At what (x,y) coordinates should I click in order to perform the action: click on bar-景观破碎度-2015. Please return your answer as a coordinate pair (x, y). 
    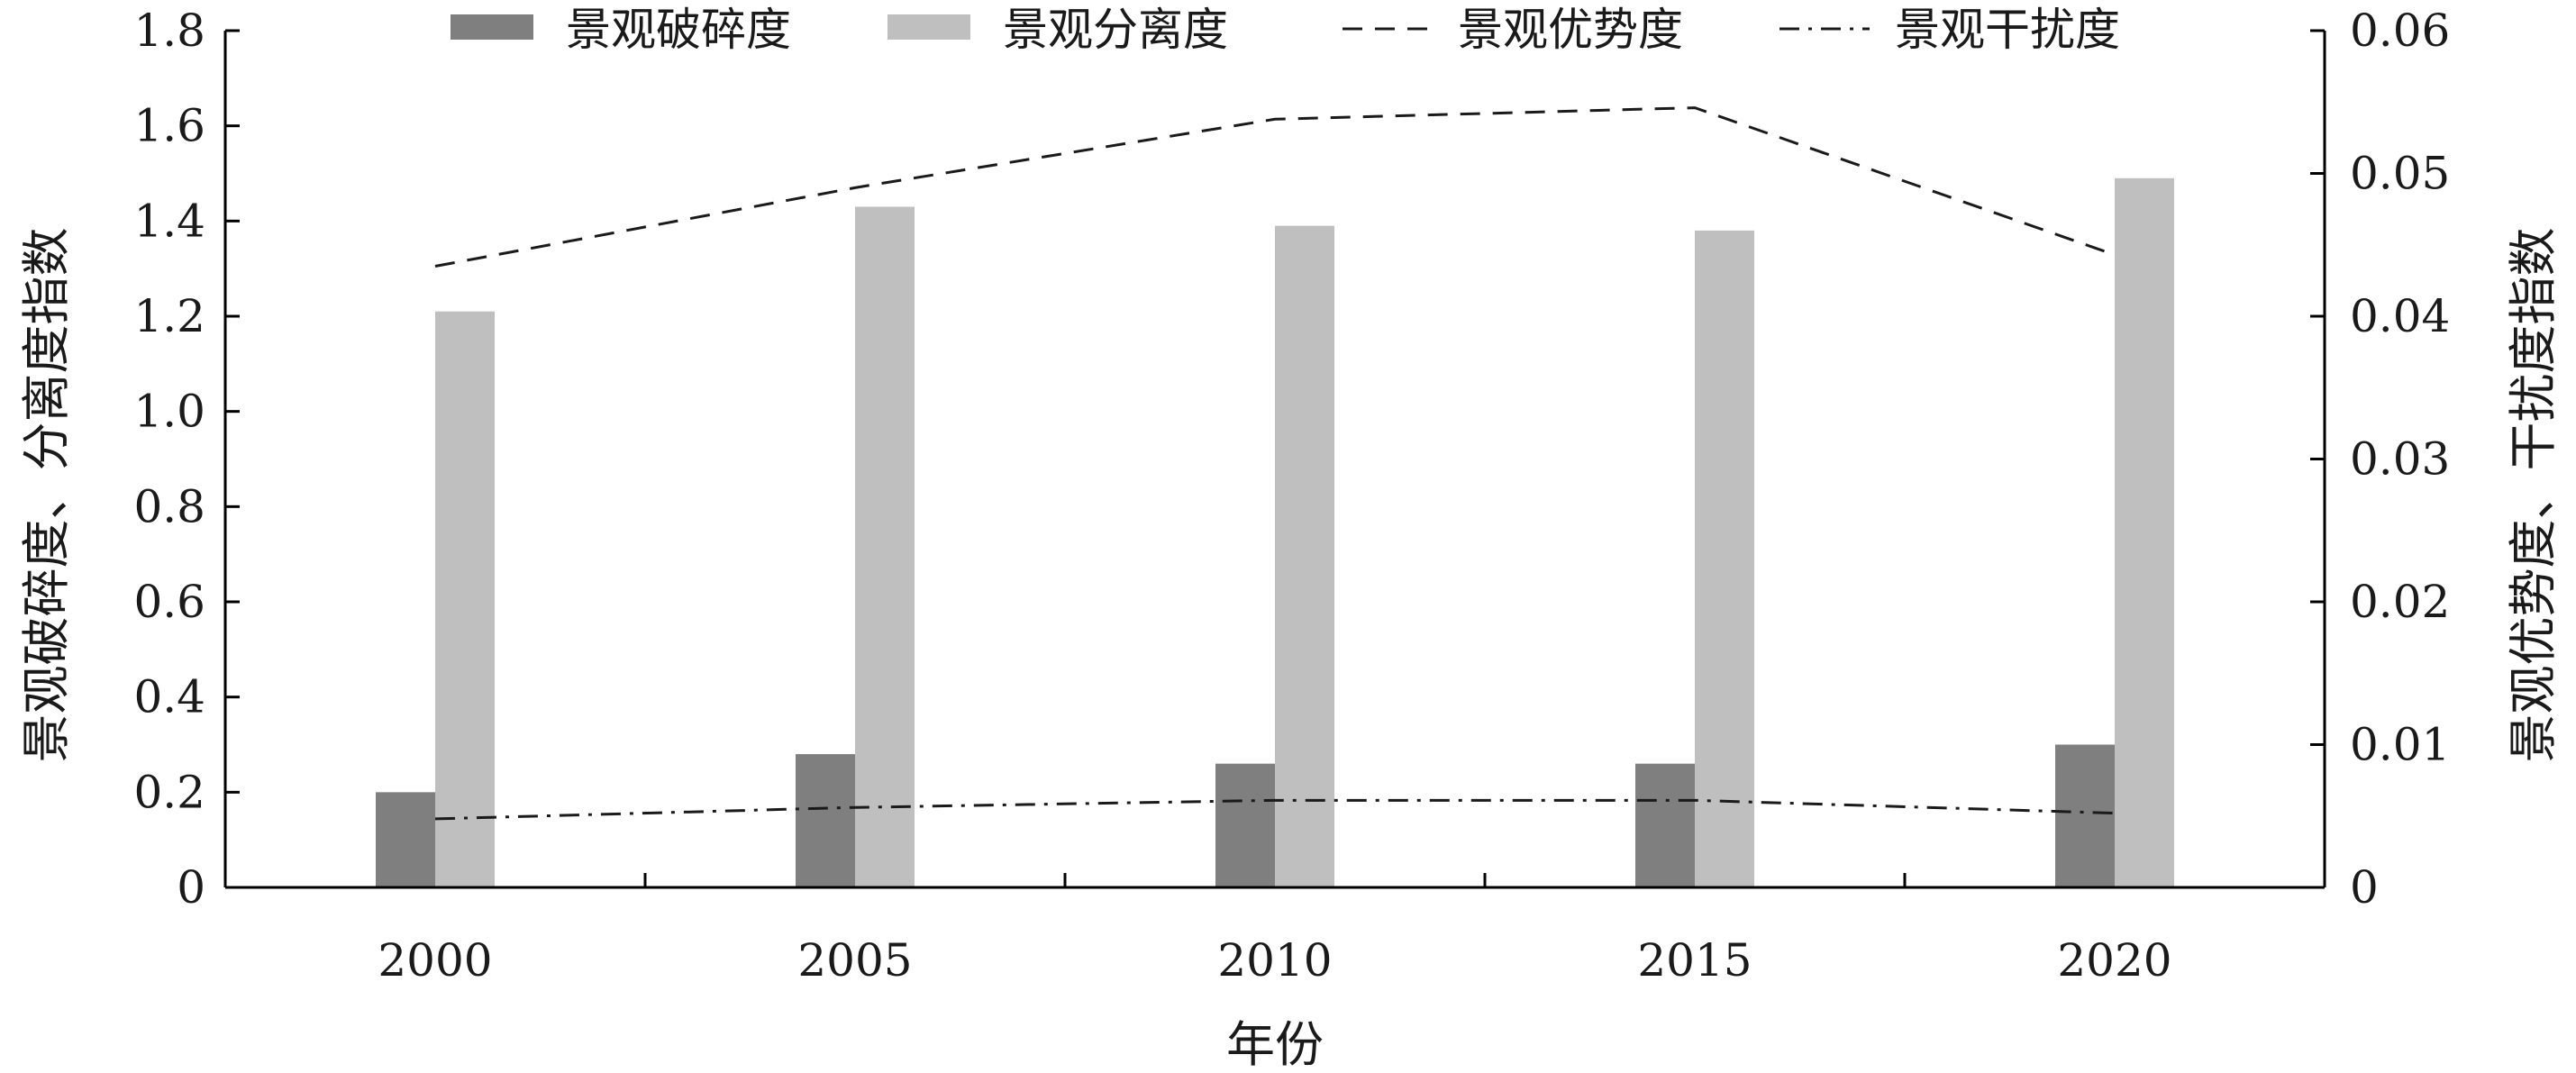
    Looking at the image, I should click on (1665, 825).